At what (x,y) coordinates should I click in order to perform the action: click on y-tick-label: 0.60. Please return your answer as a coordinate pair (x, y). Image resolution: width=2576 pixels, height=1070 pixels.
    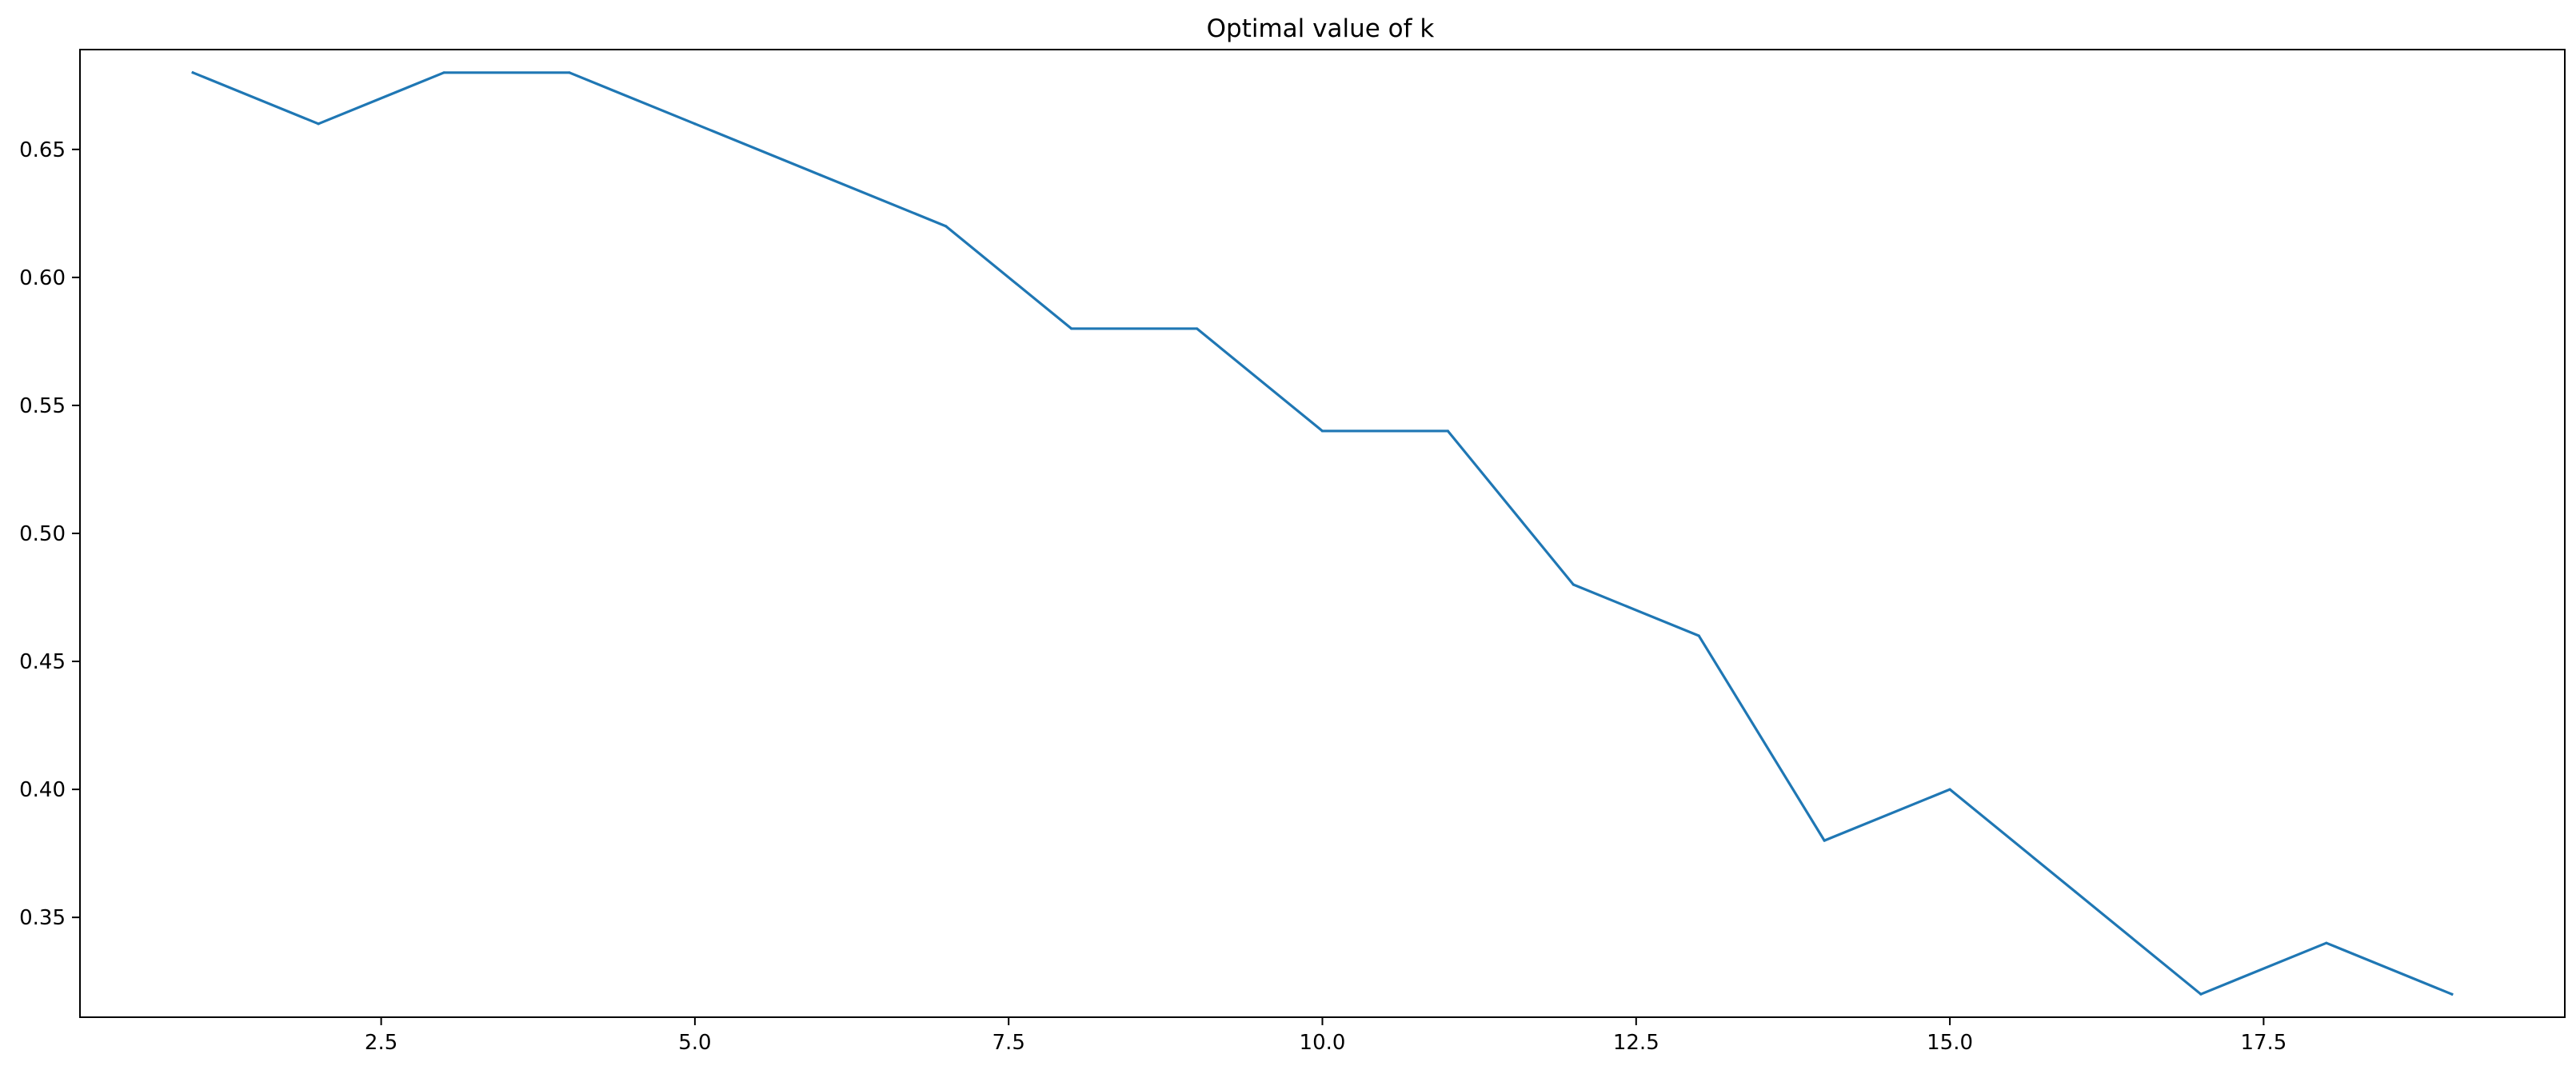
    Looking at the image, I should click on (43, 278).